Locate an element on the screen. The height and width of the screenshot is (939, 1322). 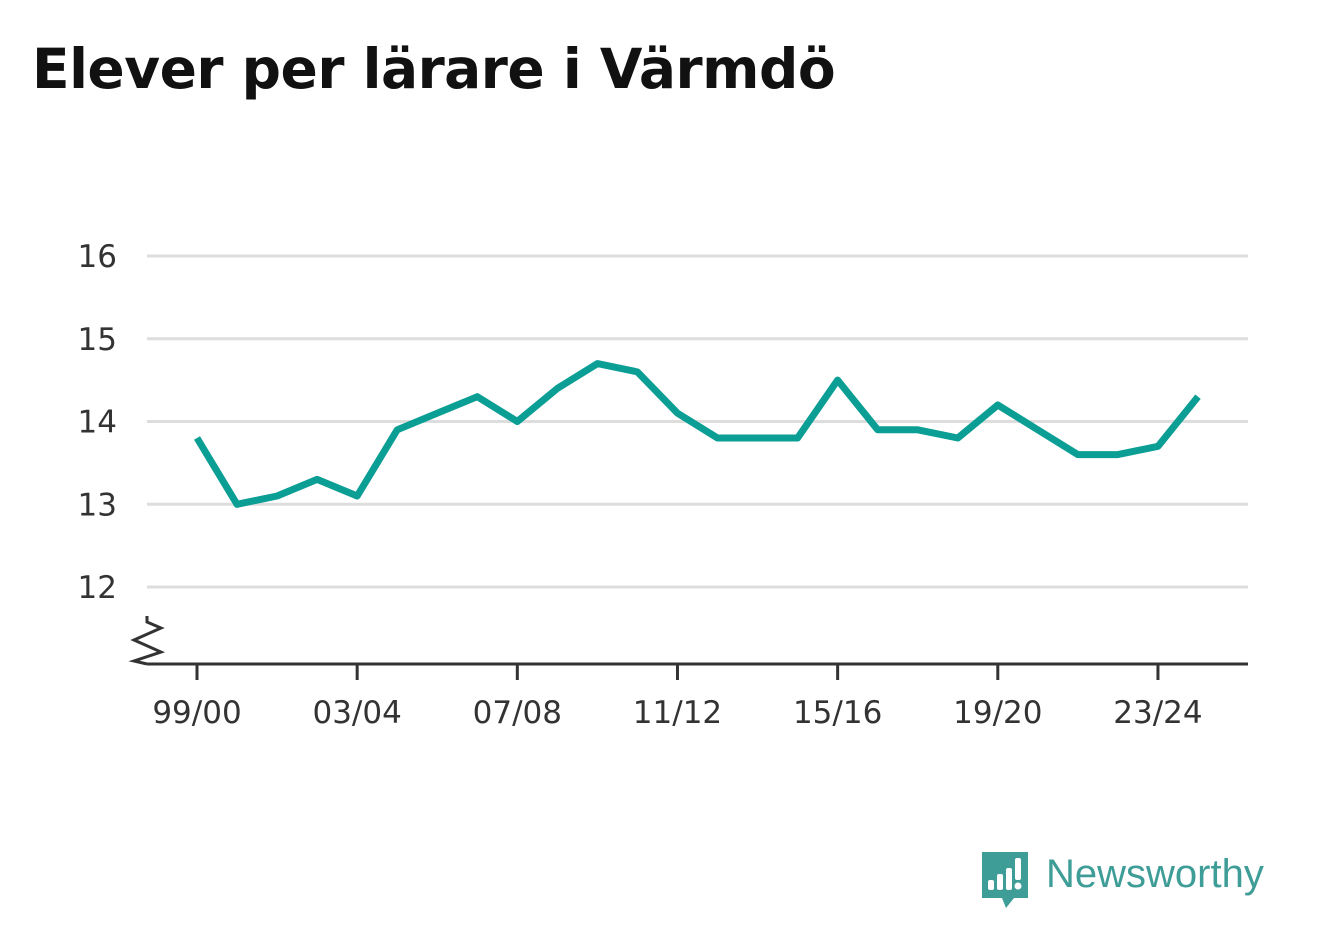
x-tick-label: 99/00 is located at coordinates (196, 713).